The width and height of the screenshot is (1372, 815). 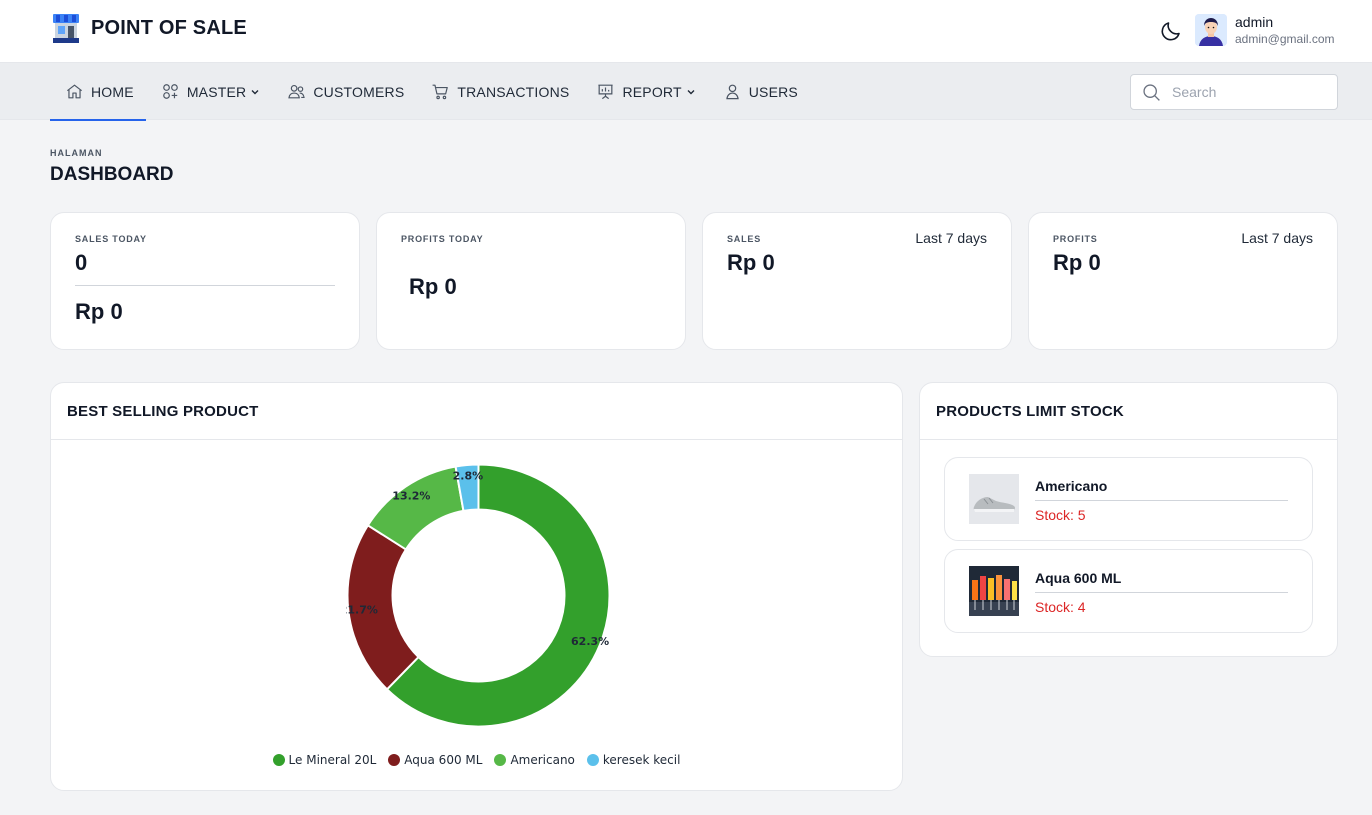 I want to click on top-header: POINT OF SALE admin admin@gmail.com, so click(x=686, y=31).